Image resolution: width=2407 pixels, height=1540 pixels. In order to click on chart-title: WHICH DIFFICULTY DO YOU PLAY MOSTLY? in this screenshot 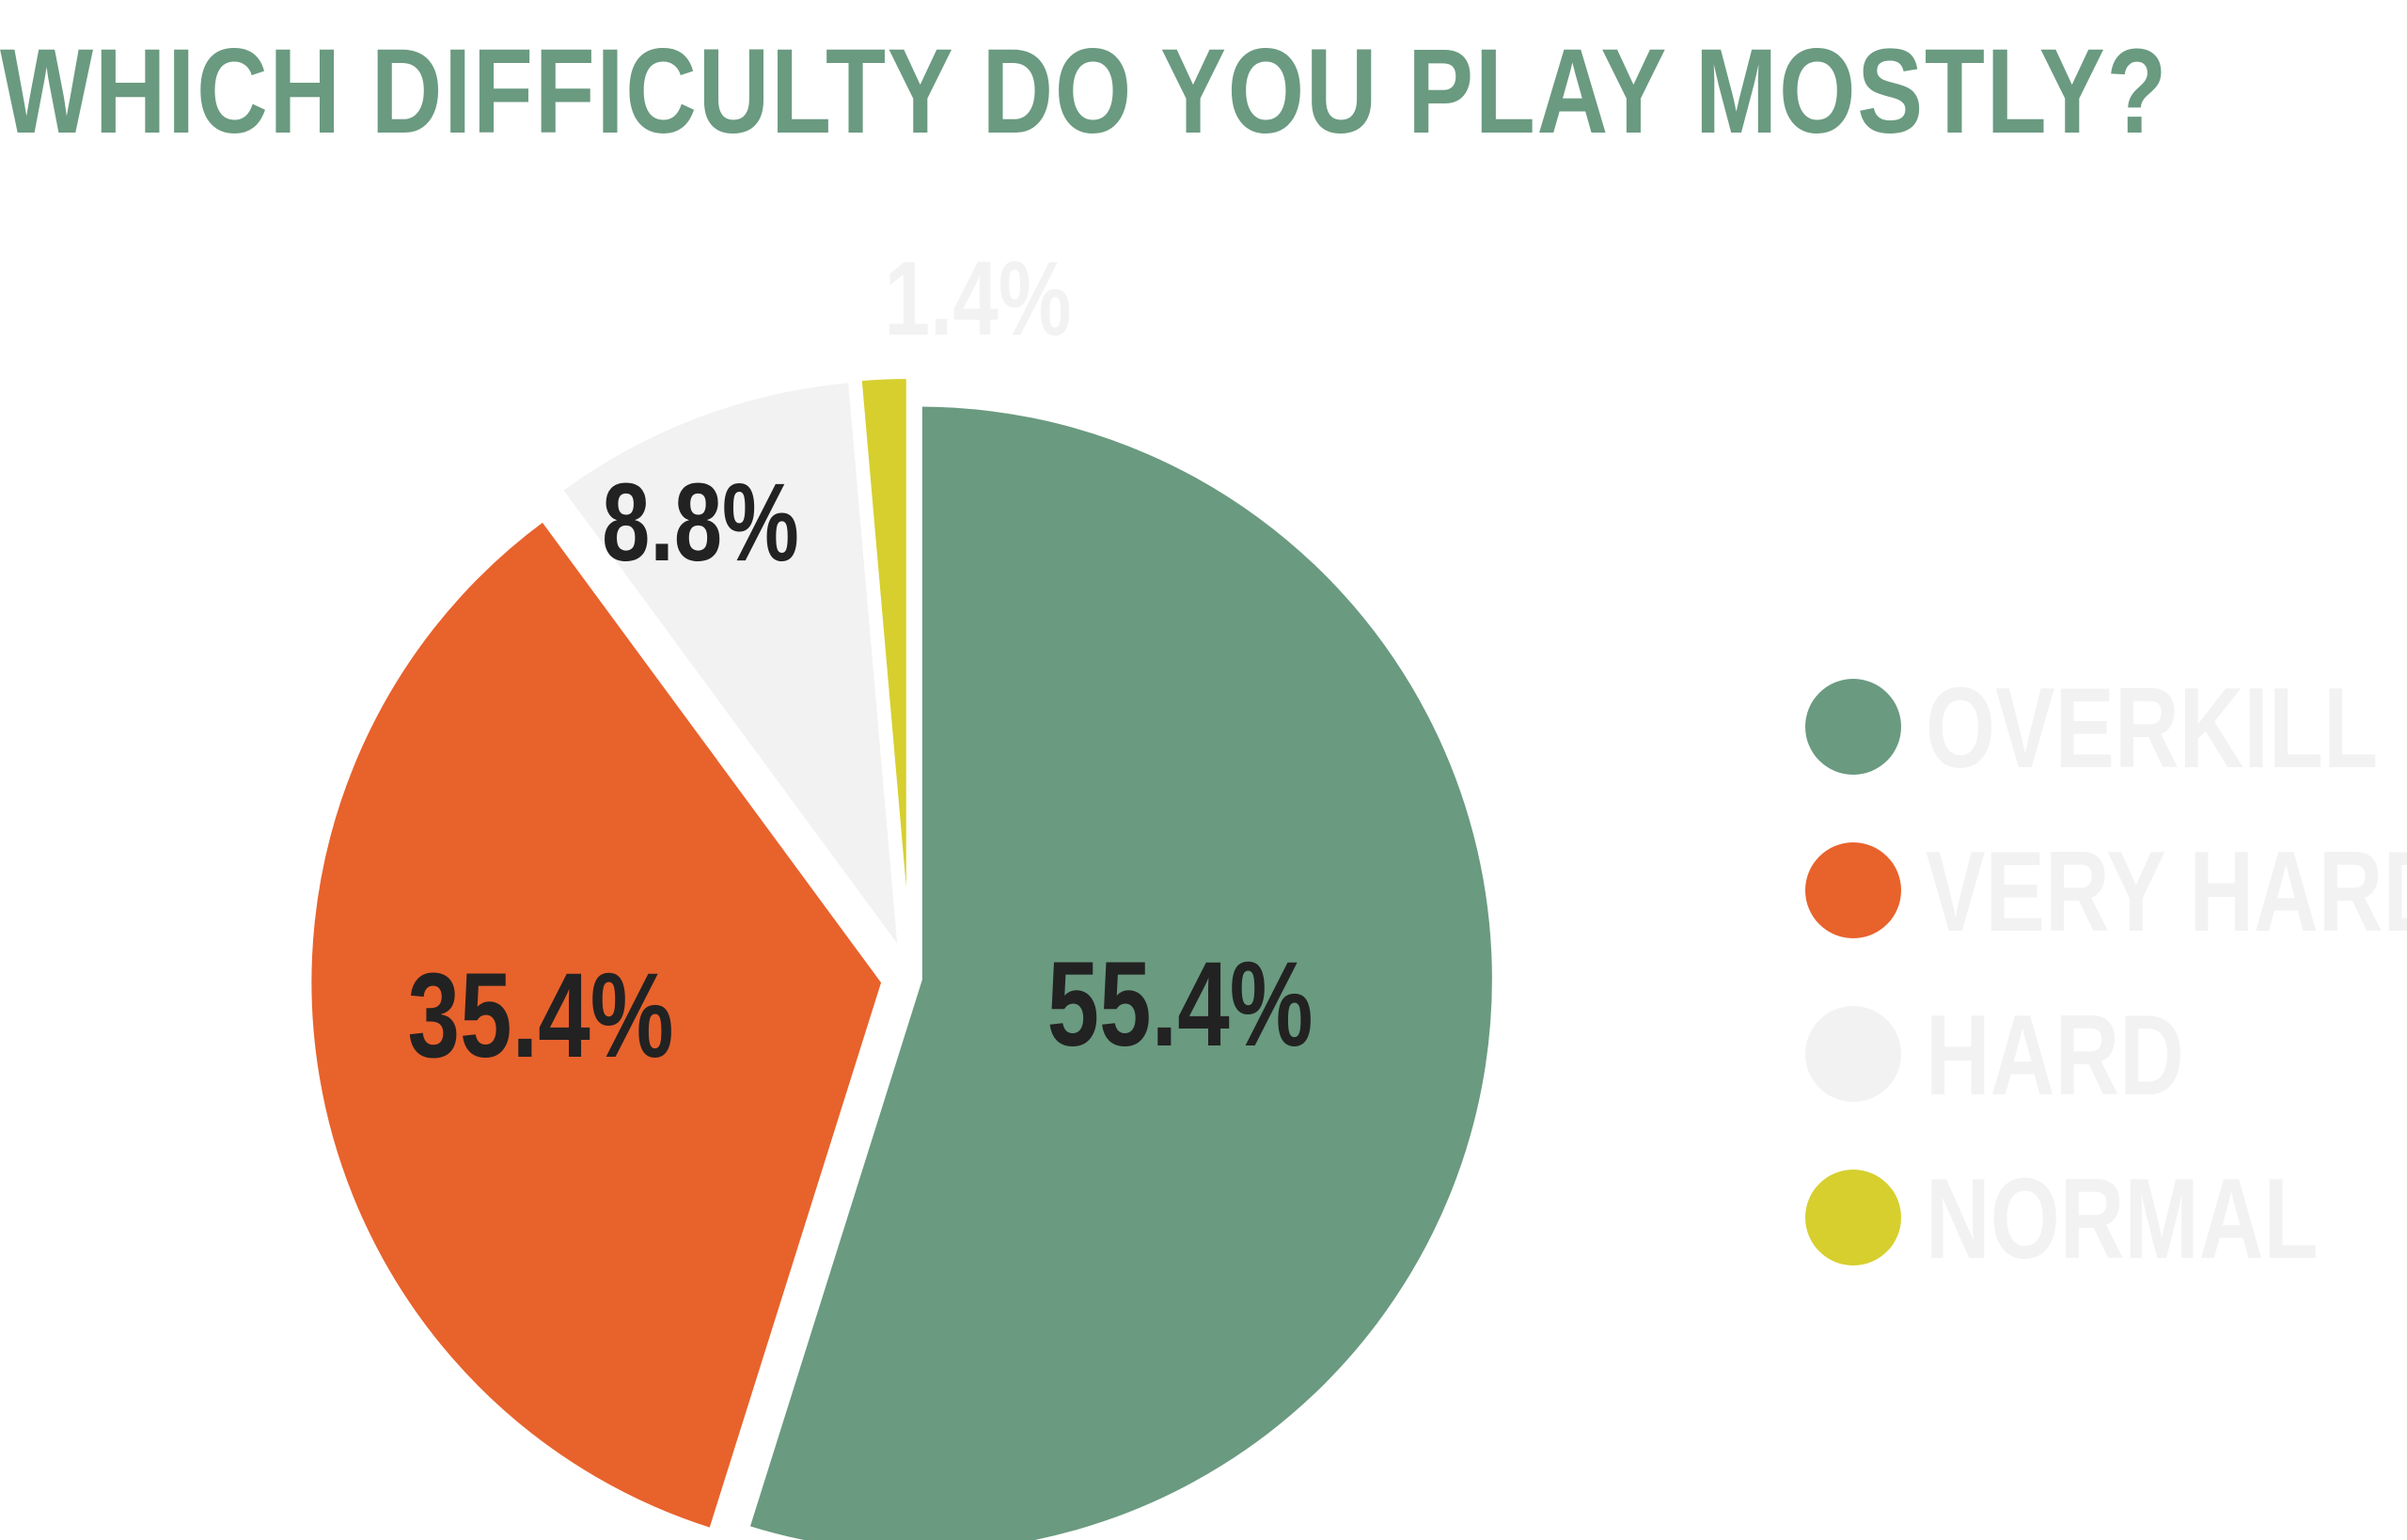, I will do `click(1084, 91)`.